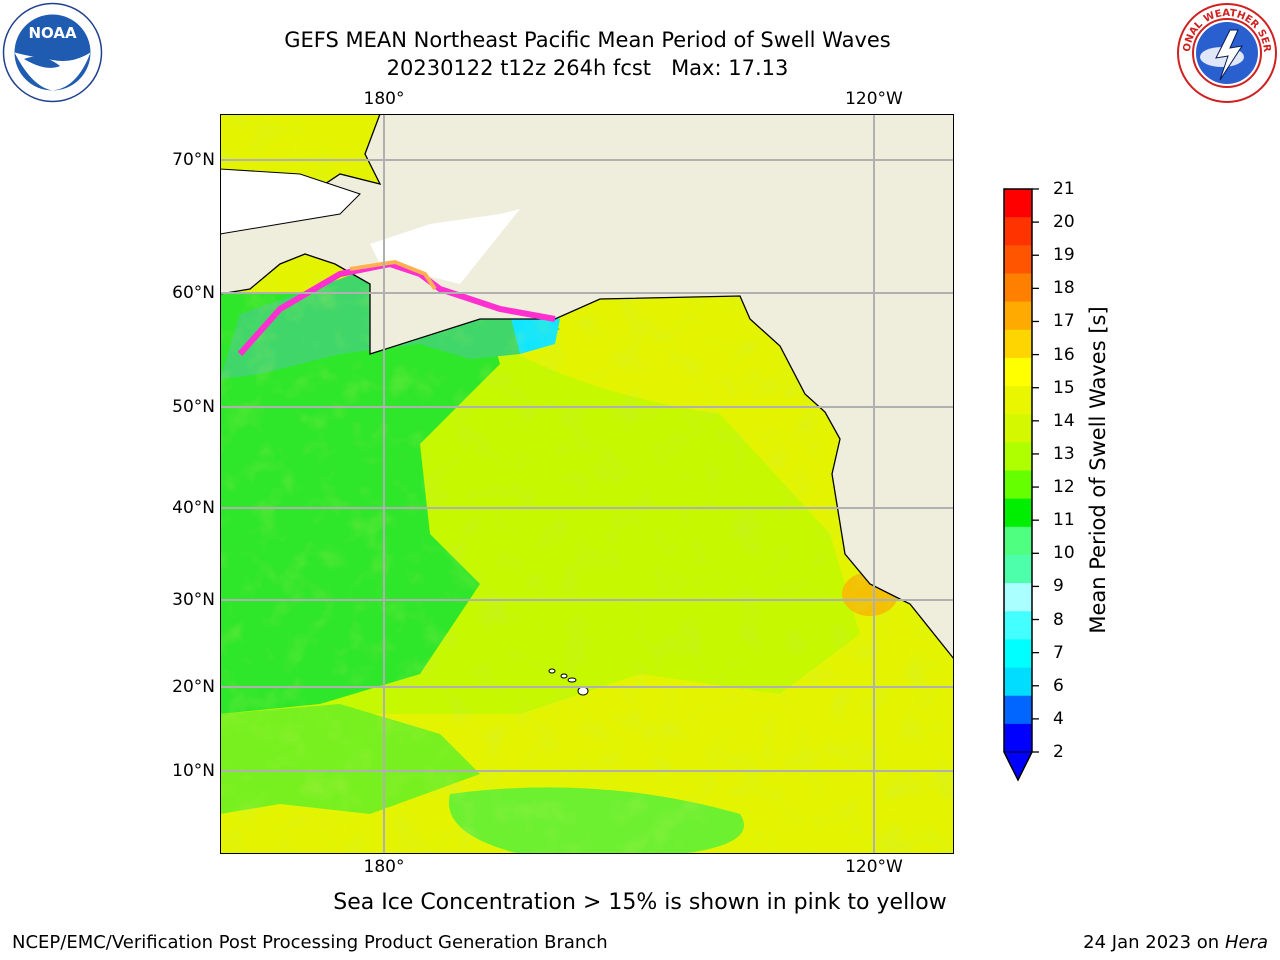 Image resolution: width=1280 pixels, height=960 pixels. I want to click on lon-label-bottom-180: 180°, so click(384, 867).